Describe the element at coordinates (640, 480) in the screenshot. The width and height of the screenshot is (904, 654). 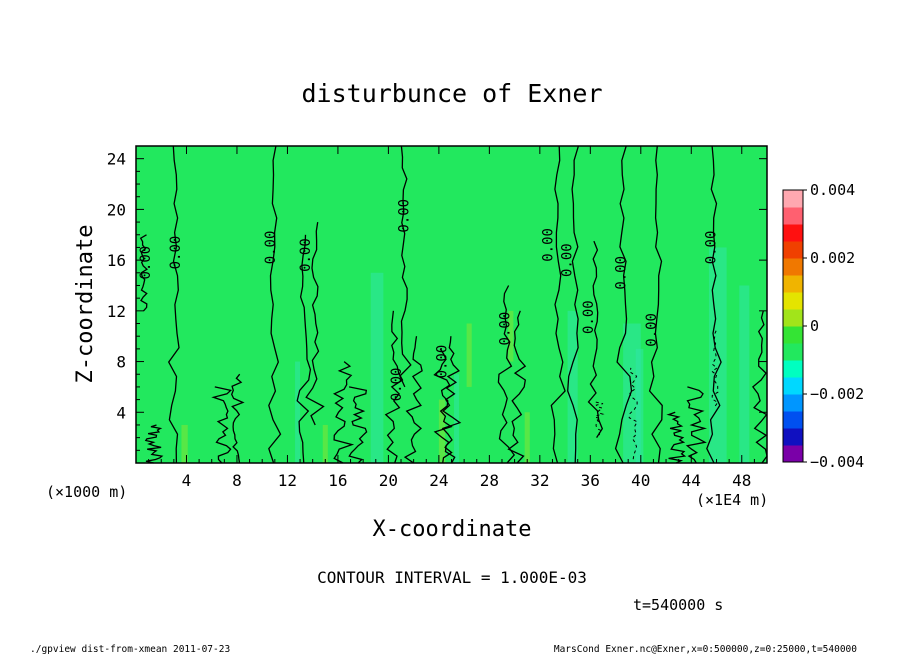
I see `x-tick-label: 40` at that location.